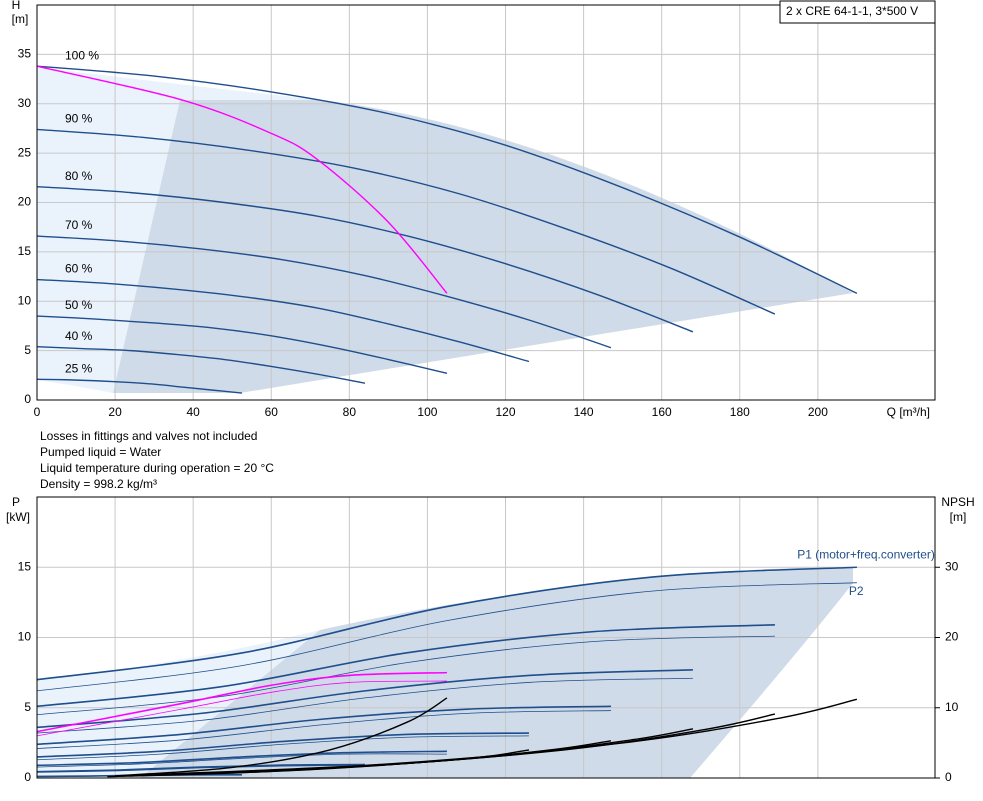 This screenshot has height=801, width=983. I want to click on series-label: 40 %, so click(79, 336).